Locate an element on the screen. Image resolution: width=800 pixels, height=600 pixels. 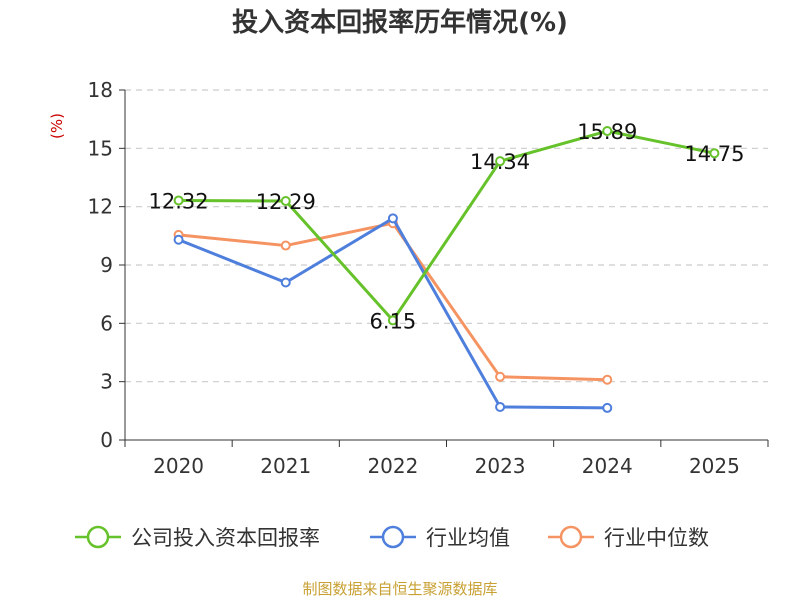
legend: 公司投入资本回报率 行业均值 行业中位数 is located at coordinates (392, 537).